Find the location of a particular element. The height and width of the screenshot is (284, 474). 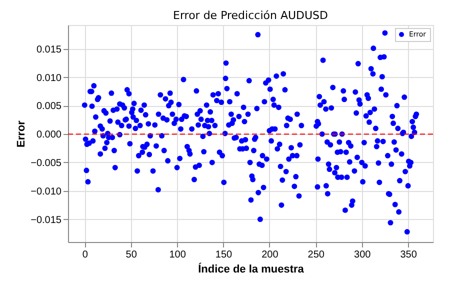

chart-title: Error de Predicción AUDUSD is located at coordinates (250, 15).